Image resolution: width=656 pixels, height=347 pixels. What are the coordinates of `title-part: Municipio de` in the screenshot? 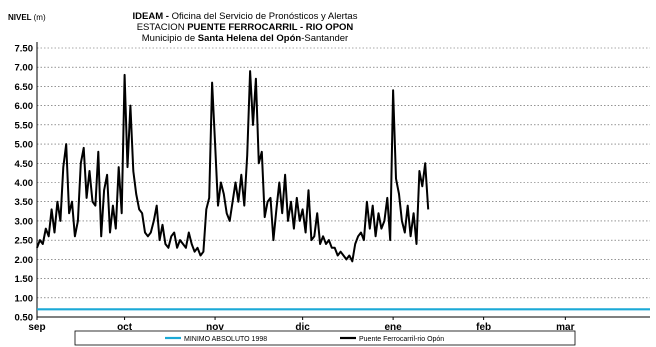 It's located at (170, 38).